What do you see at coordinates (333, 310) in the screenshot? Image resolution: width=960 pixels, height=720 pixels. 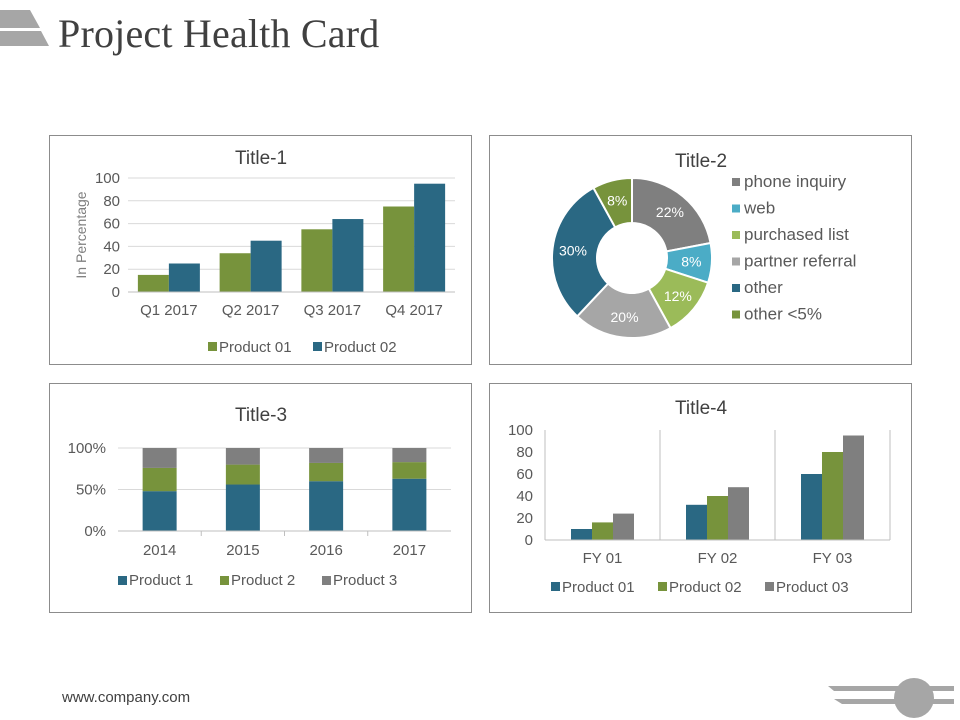 I see `chart-1-x-tick: Q3 2017` at bounding box center [333, 310].